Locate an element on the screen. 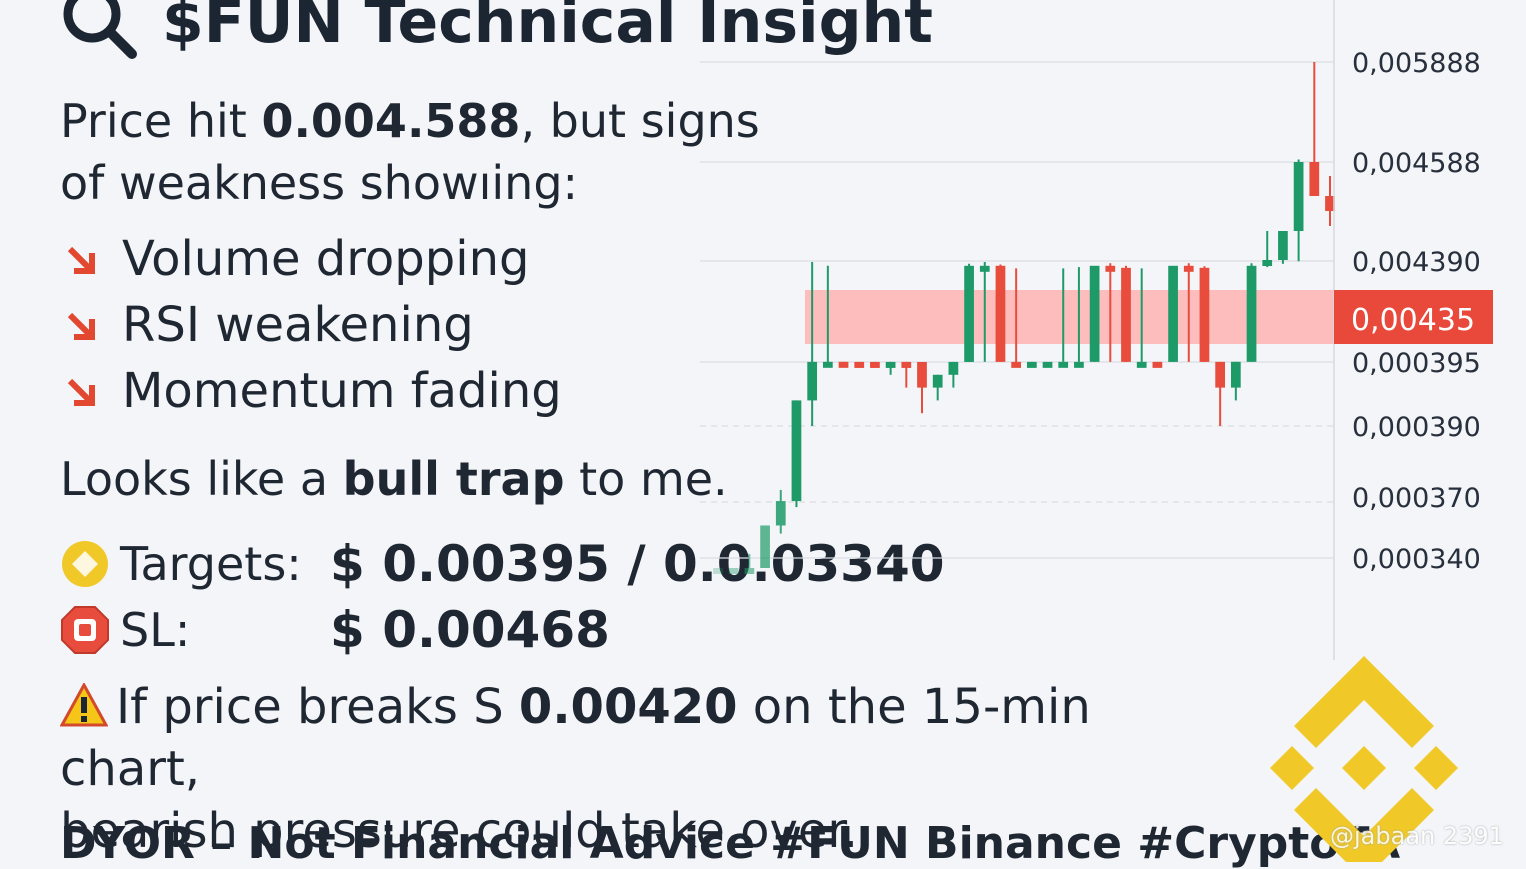  y-tick-label: 0,000370 is located at coordinates (1416, 498).